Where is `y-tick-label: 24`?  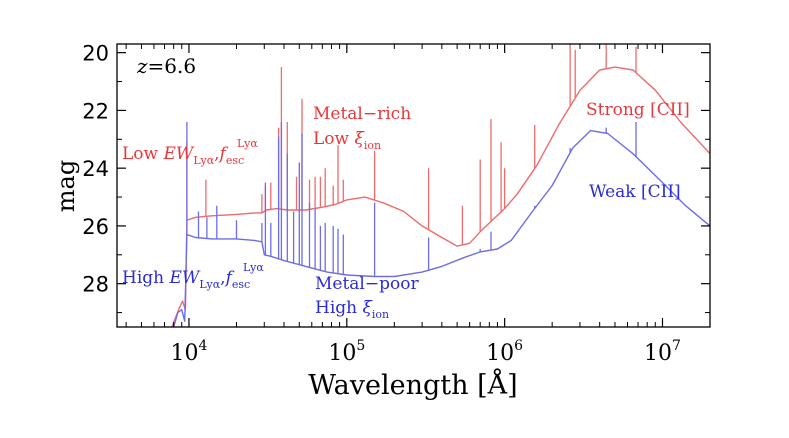 y-tick-label: 24 is located at coordinates (95, 169).